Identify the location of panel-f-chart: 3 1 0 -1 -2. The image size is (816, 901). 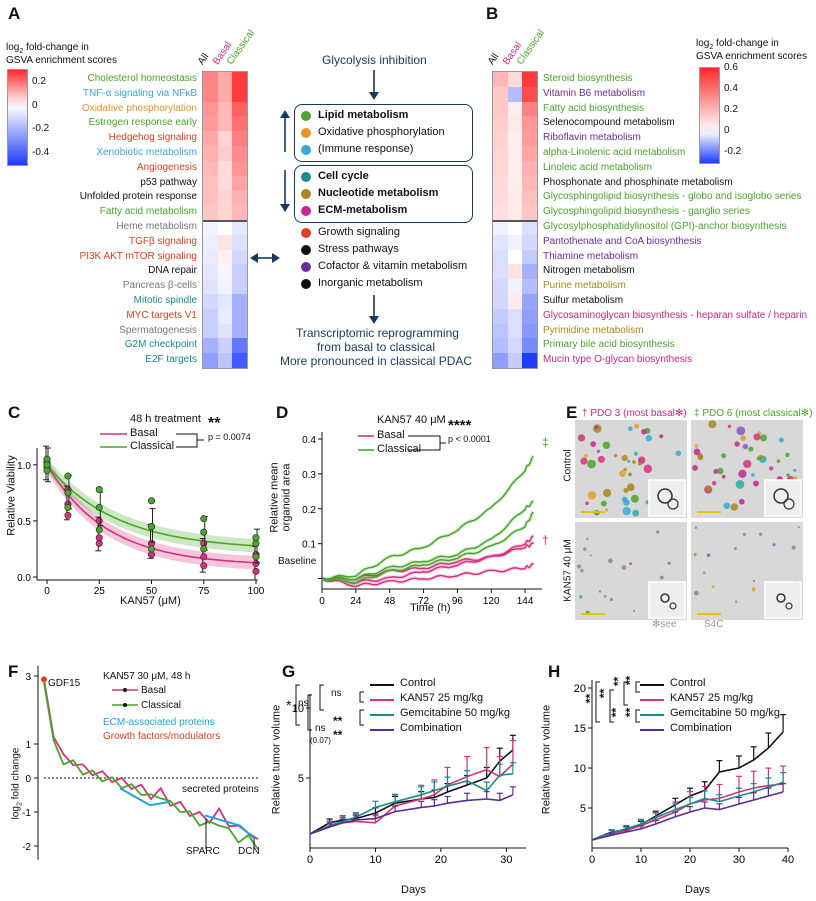
(140, 762).